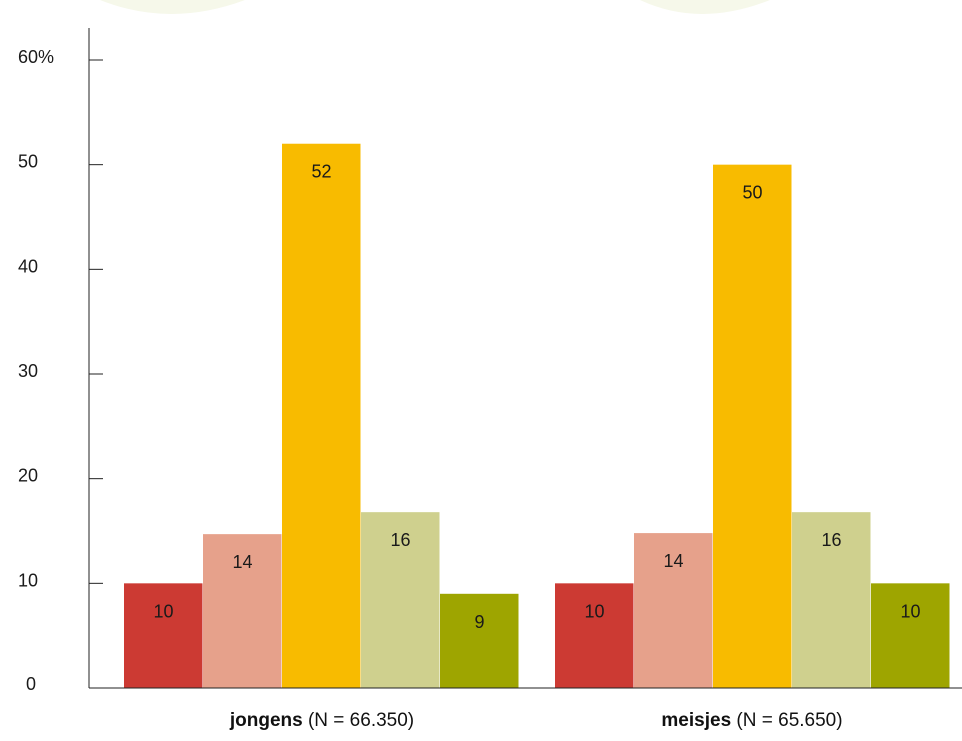  Describe the element at coordinates (479, 622) in the screenshot. I see `bar-value-label: 9` at that location.